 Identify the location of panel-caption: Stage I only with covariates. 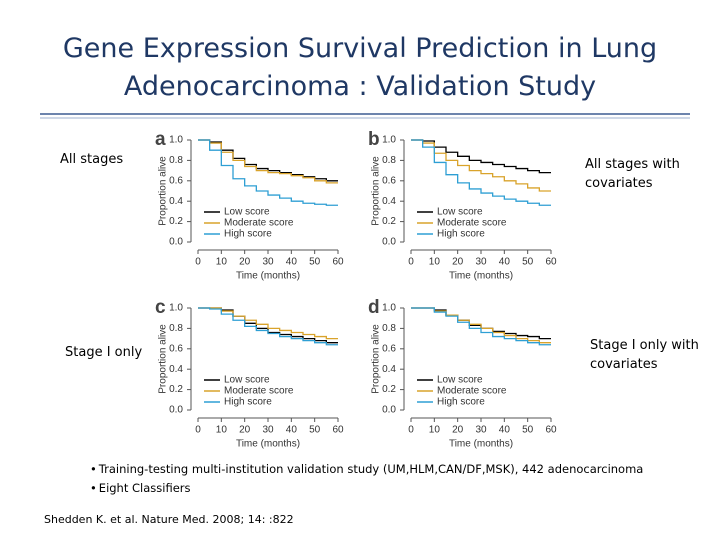
(644, 355).